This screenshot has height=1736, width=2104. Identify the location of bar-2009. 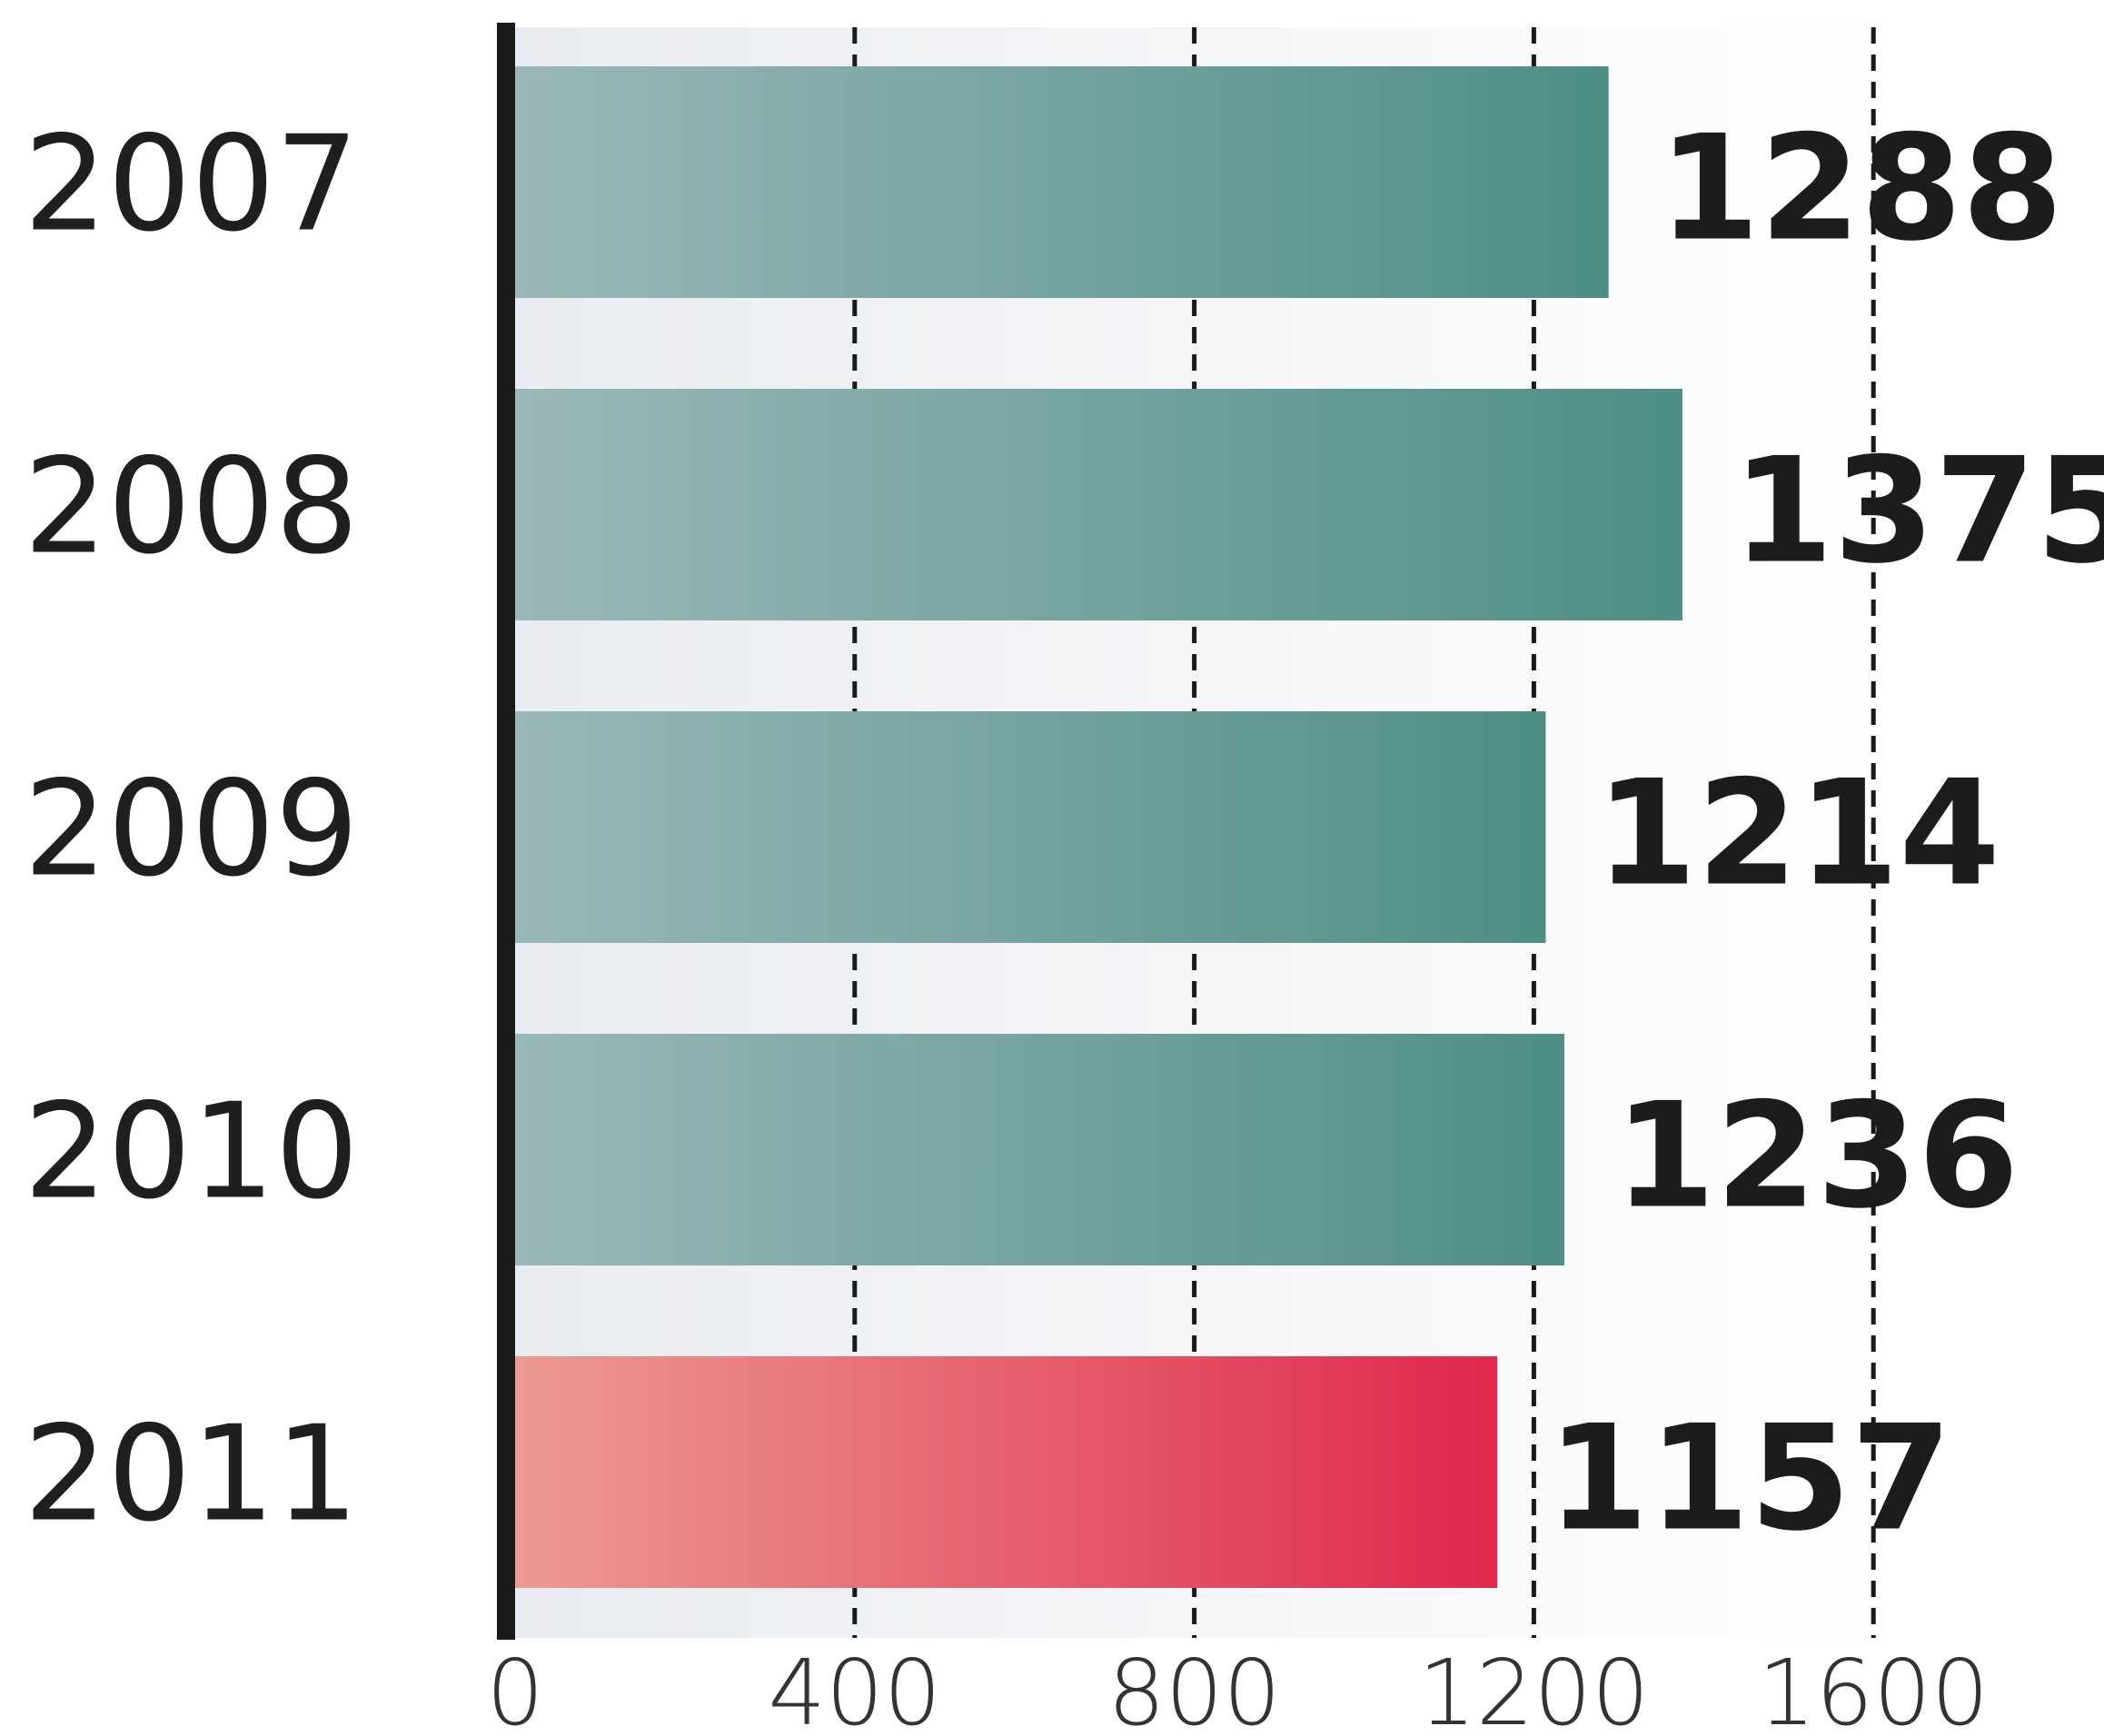
(1030, 827).